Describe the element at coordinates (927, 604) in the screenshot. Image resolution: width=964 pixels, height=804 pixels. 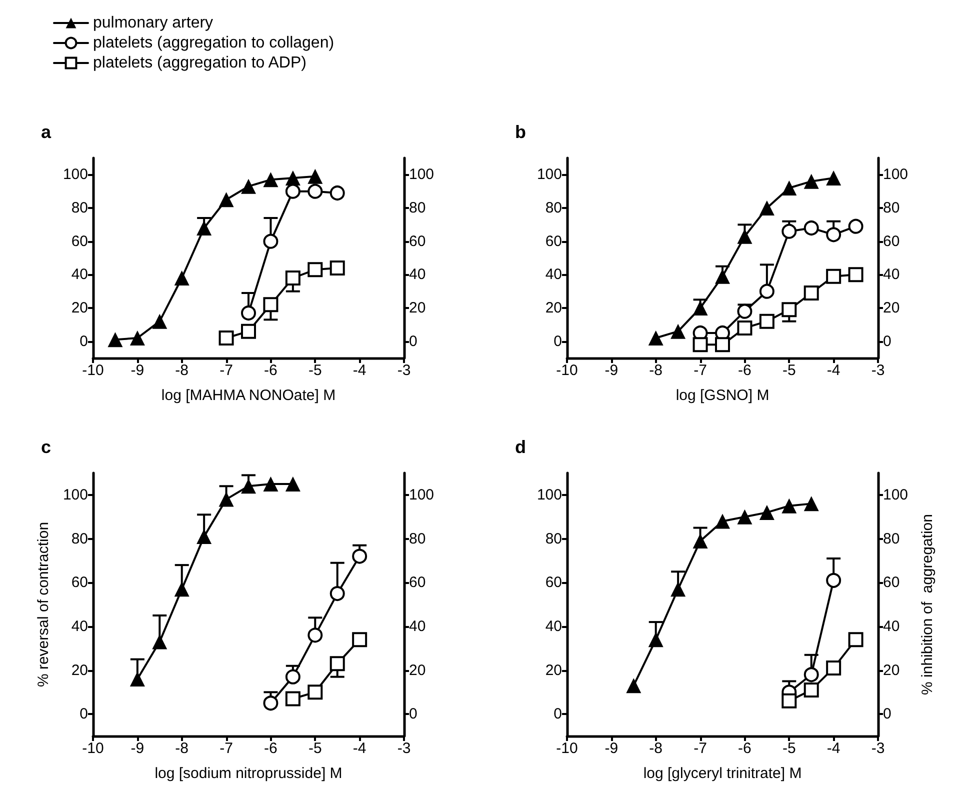
I see `y2-axis-title: % inhibition of aggregation` at that location.